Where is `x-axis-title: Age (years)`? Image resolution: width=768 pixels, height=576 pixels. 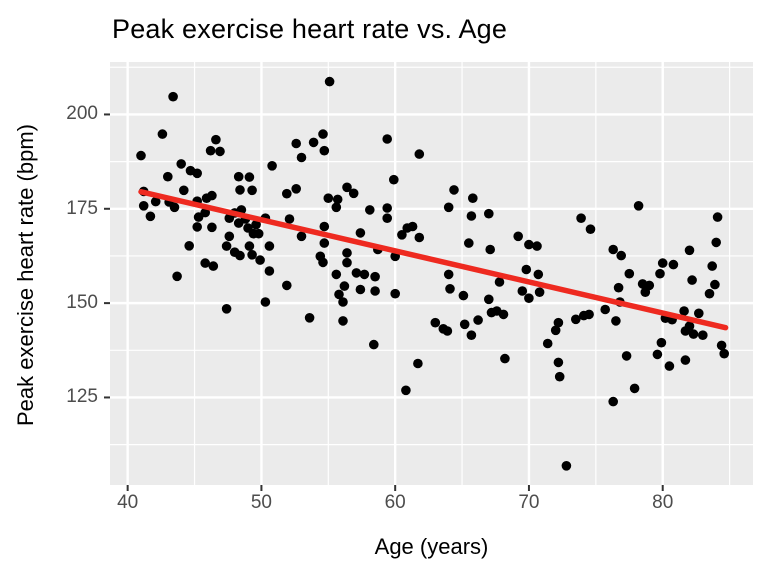 x-axis-title: Age (years) is located at coordinates (431, 546).